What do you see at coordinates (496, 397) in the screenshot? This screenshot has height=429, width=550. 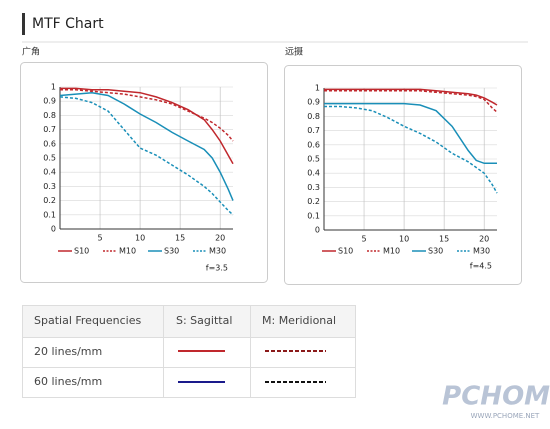 I see `watermark-logo: PCHOME` at bounding box center [496, 397].